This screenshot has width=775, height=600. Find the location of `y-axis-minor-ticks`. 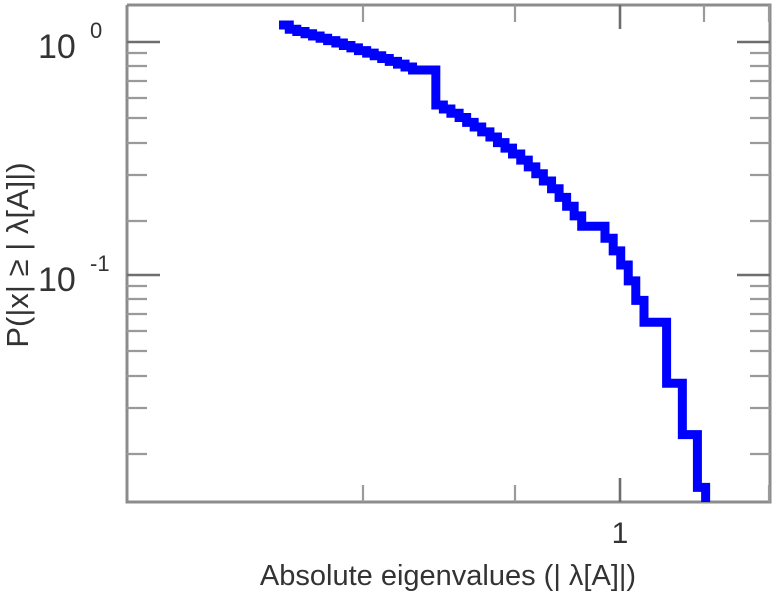

y-axis-minor-ticks is located at coordinates (137, 253).